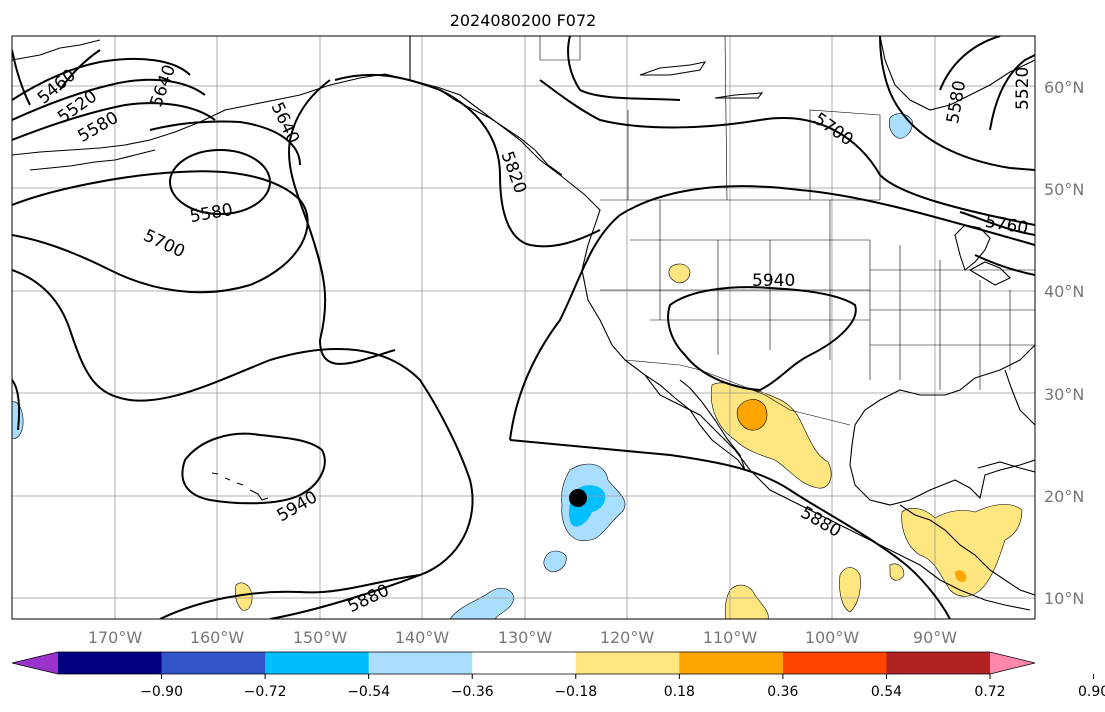  I want to click on colorbar-tick-label: 0.18, so click(679, 692).